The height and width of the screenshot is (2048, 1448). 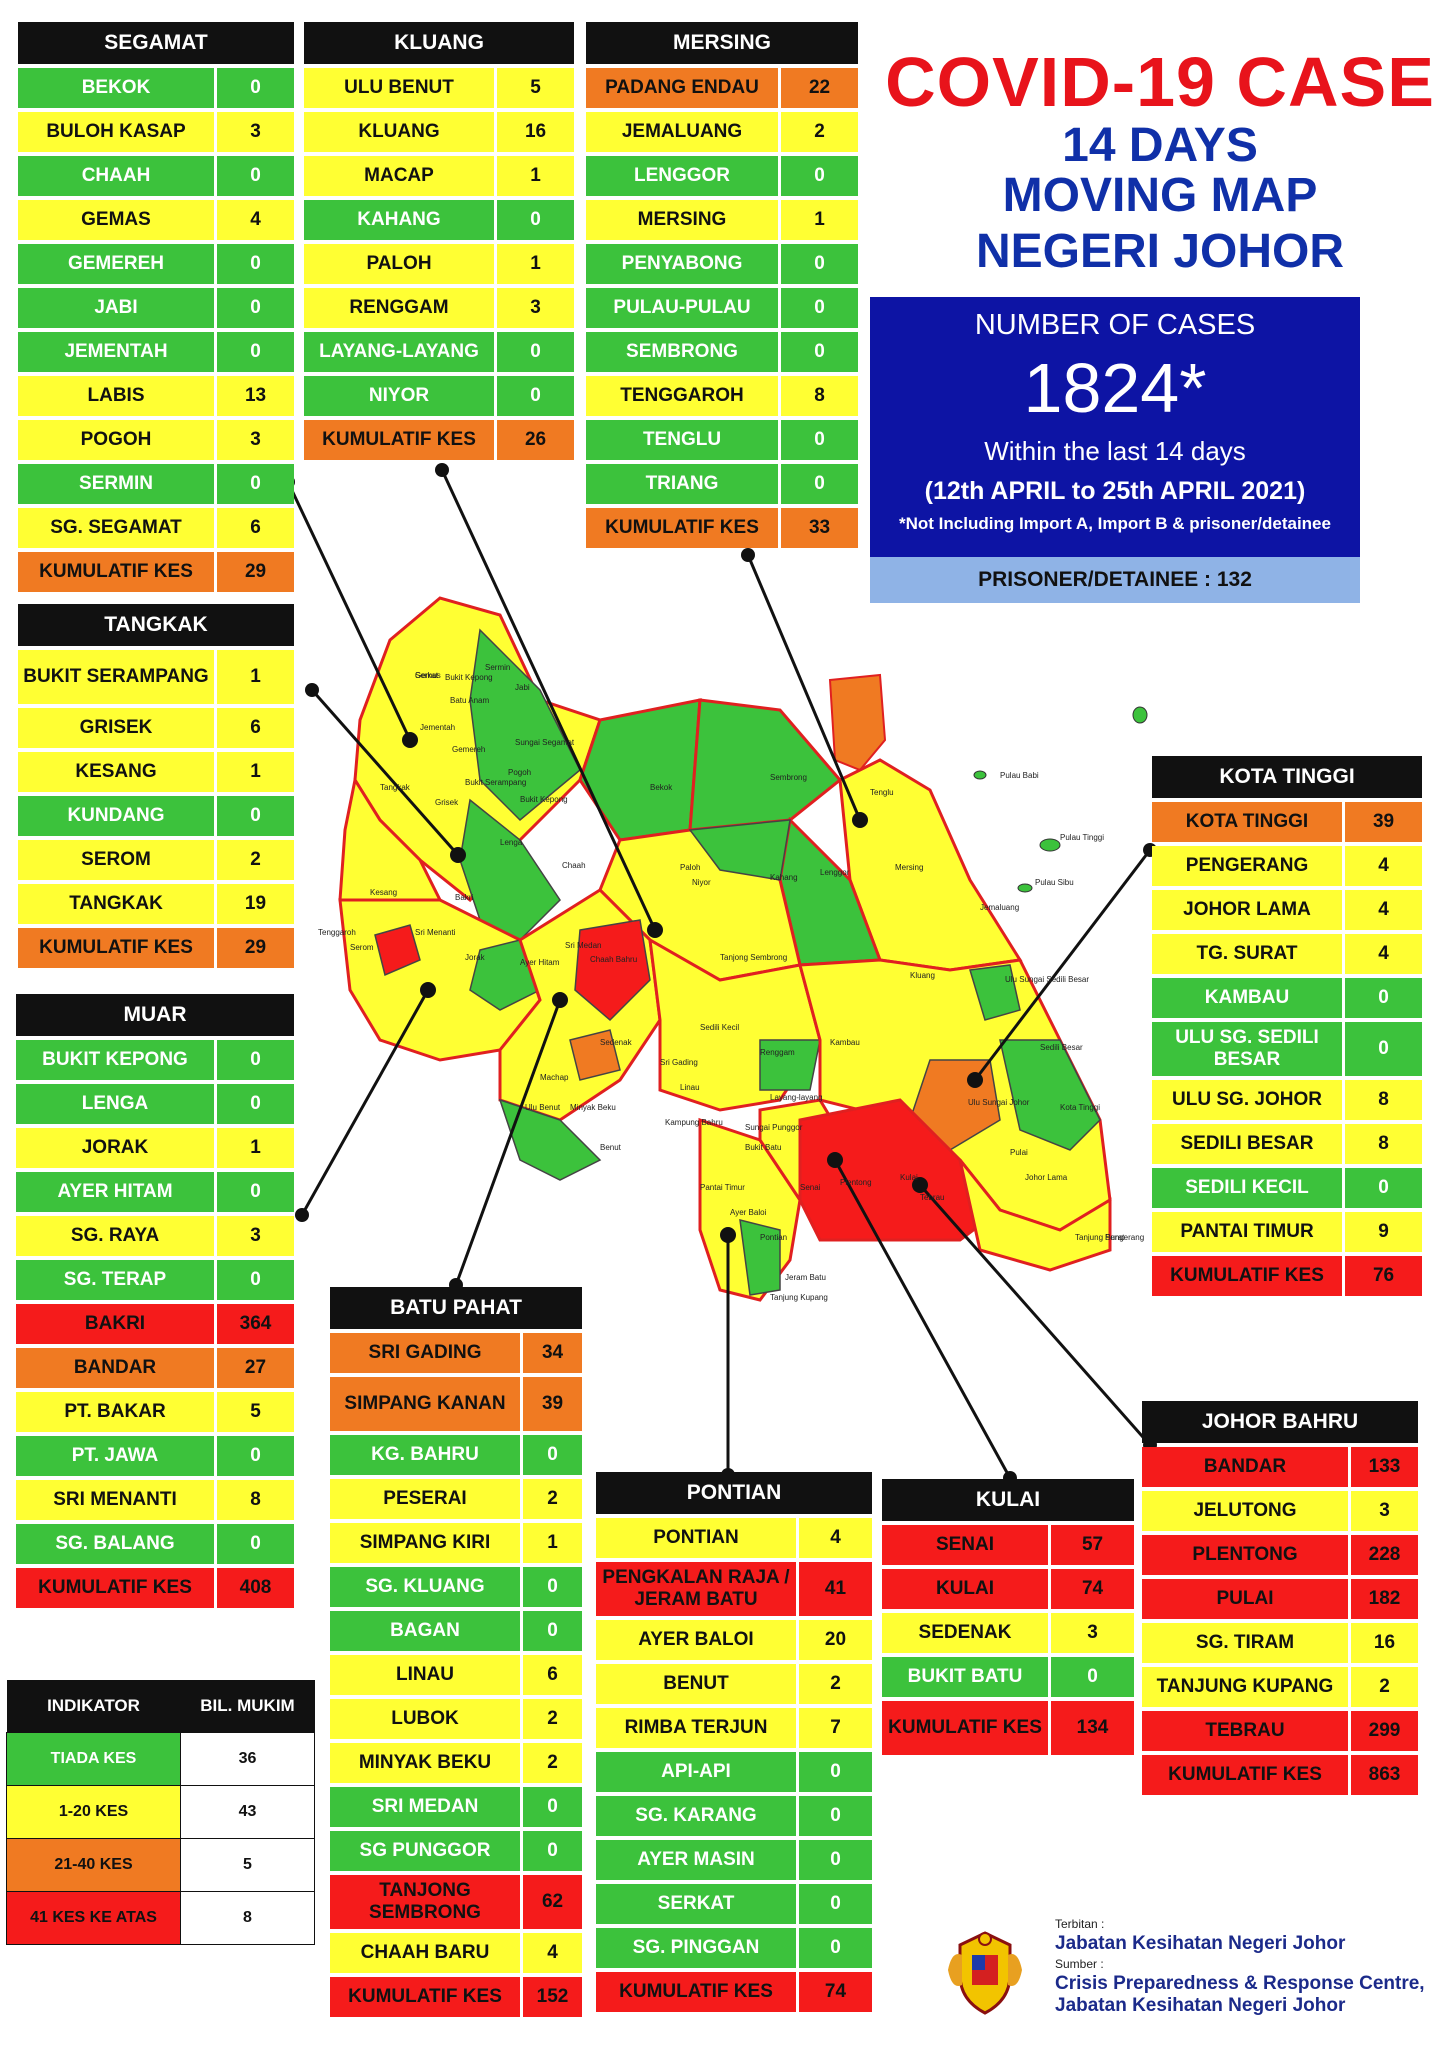 I want to click on map-label: Senai, so click(x=810, y=1187).